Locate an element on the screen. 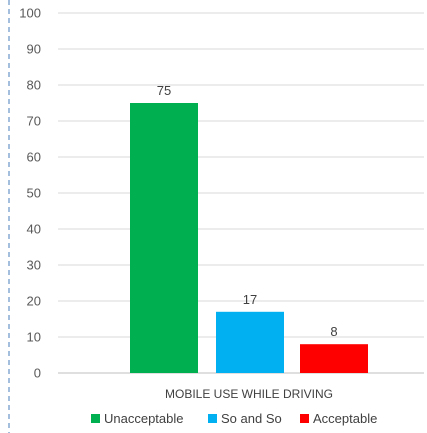 This screenshot has width=427, height=433. bar-acceptable is located at coordinates (334, 358).